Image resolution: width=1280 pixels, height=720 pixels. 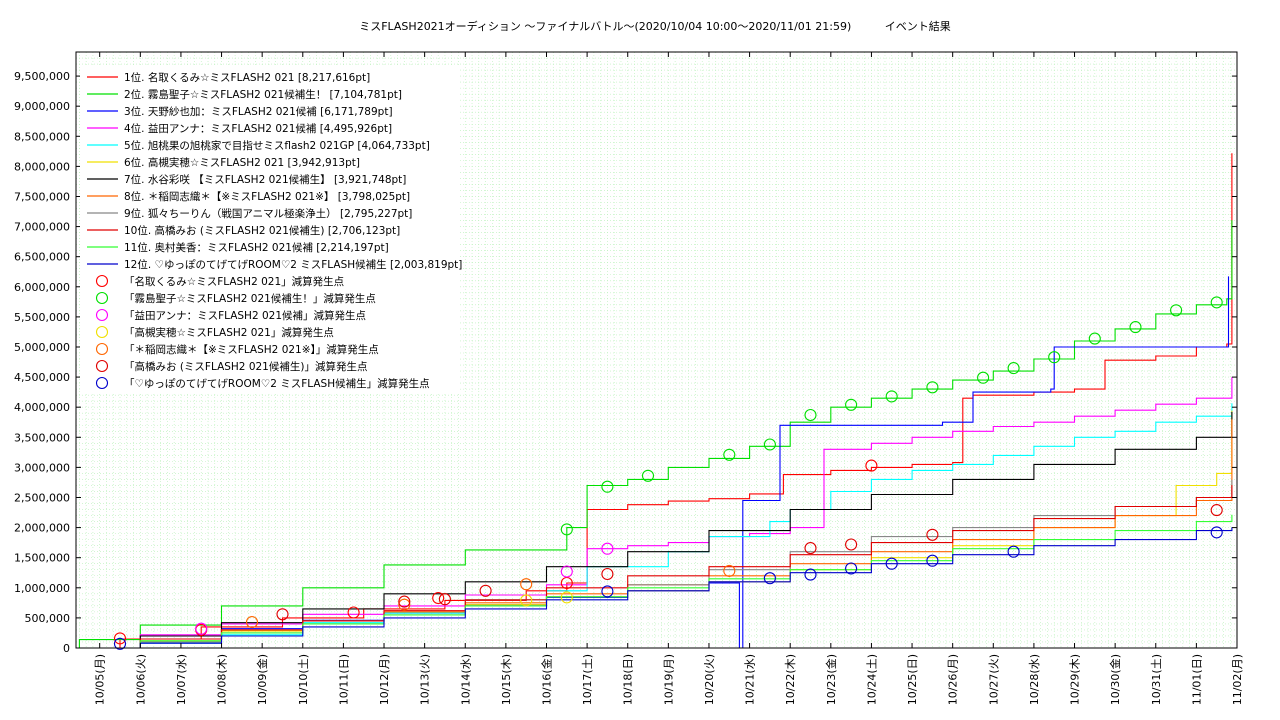 What do you see at coordinates (258, 111) in the screenshot?
I see `legend-label: 3位. 天野紗也加：ミスFLASH2 021候補 [6,171,789pt]` at bounding box center [258, 111].